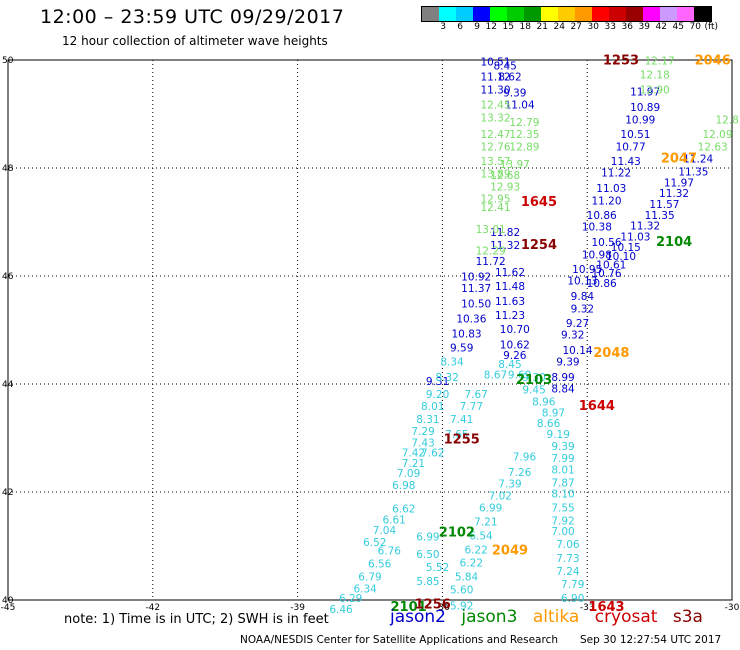  What do you see at coordinates (508, 27) in the screenshot?
I see `color-scale-label: 15` at bounding box center [508, 27].